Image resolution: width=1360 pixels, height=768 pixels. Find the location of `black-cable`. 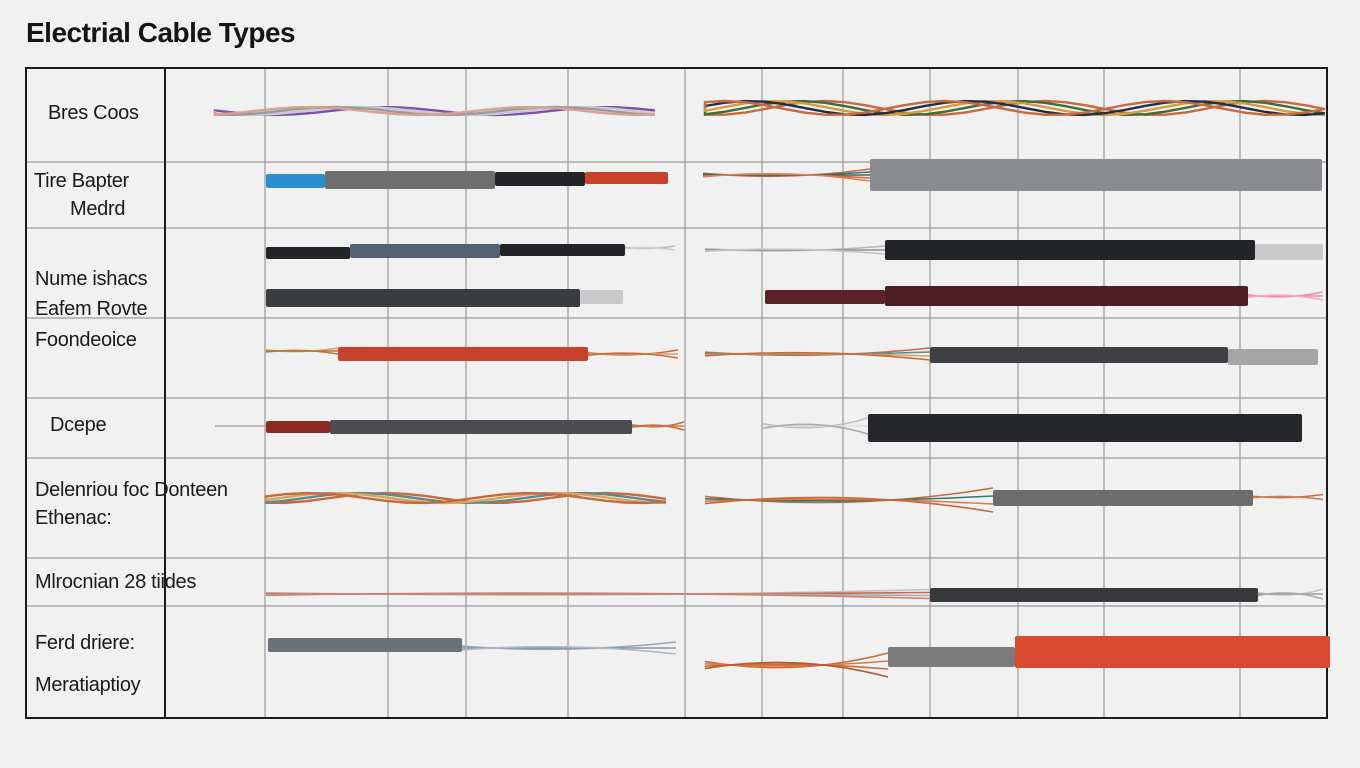

black-cable is located at coordinates (1070, 250).